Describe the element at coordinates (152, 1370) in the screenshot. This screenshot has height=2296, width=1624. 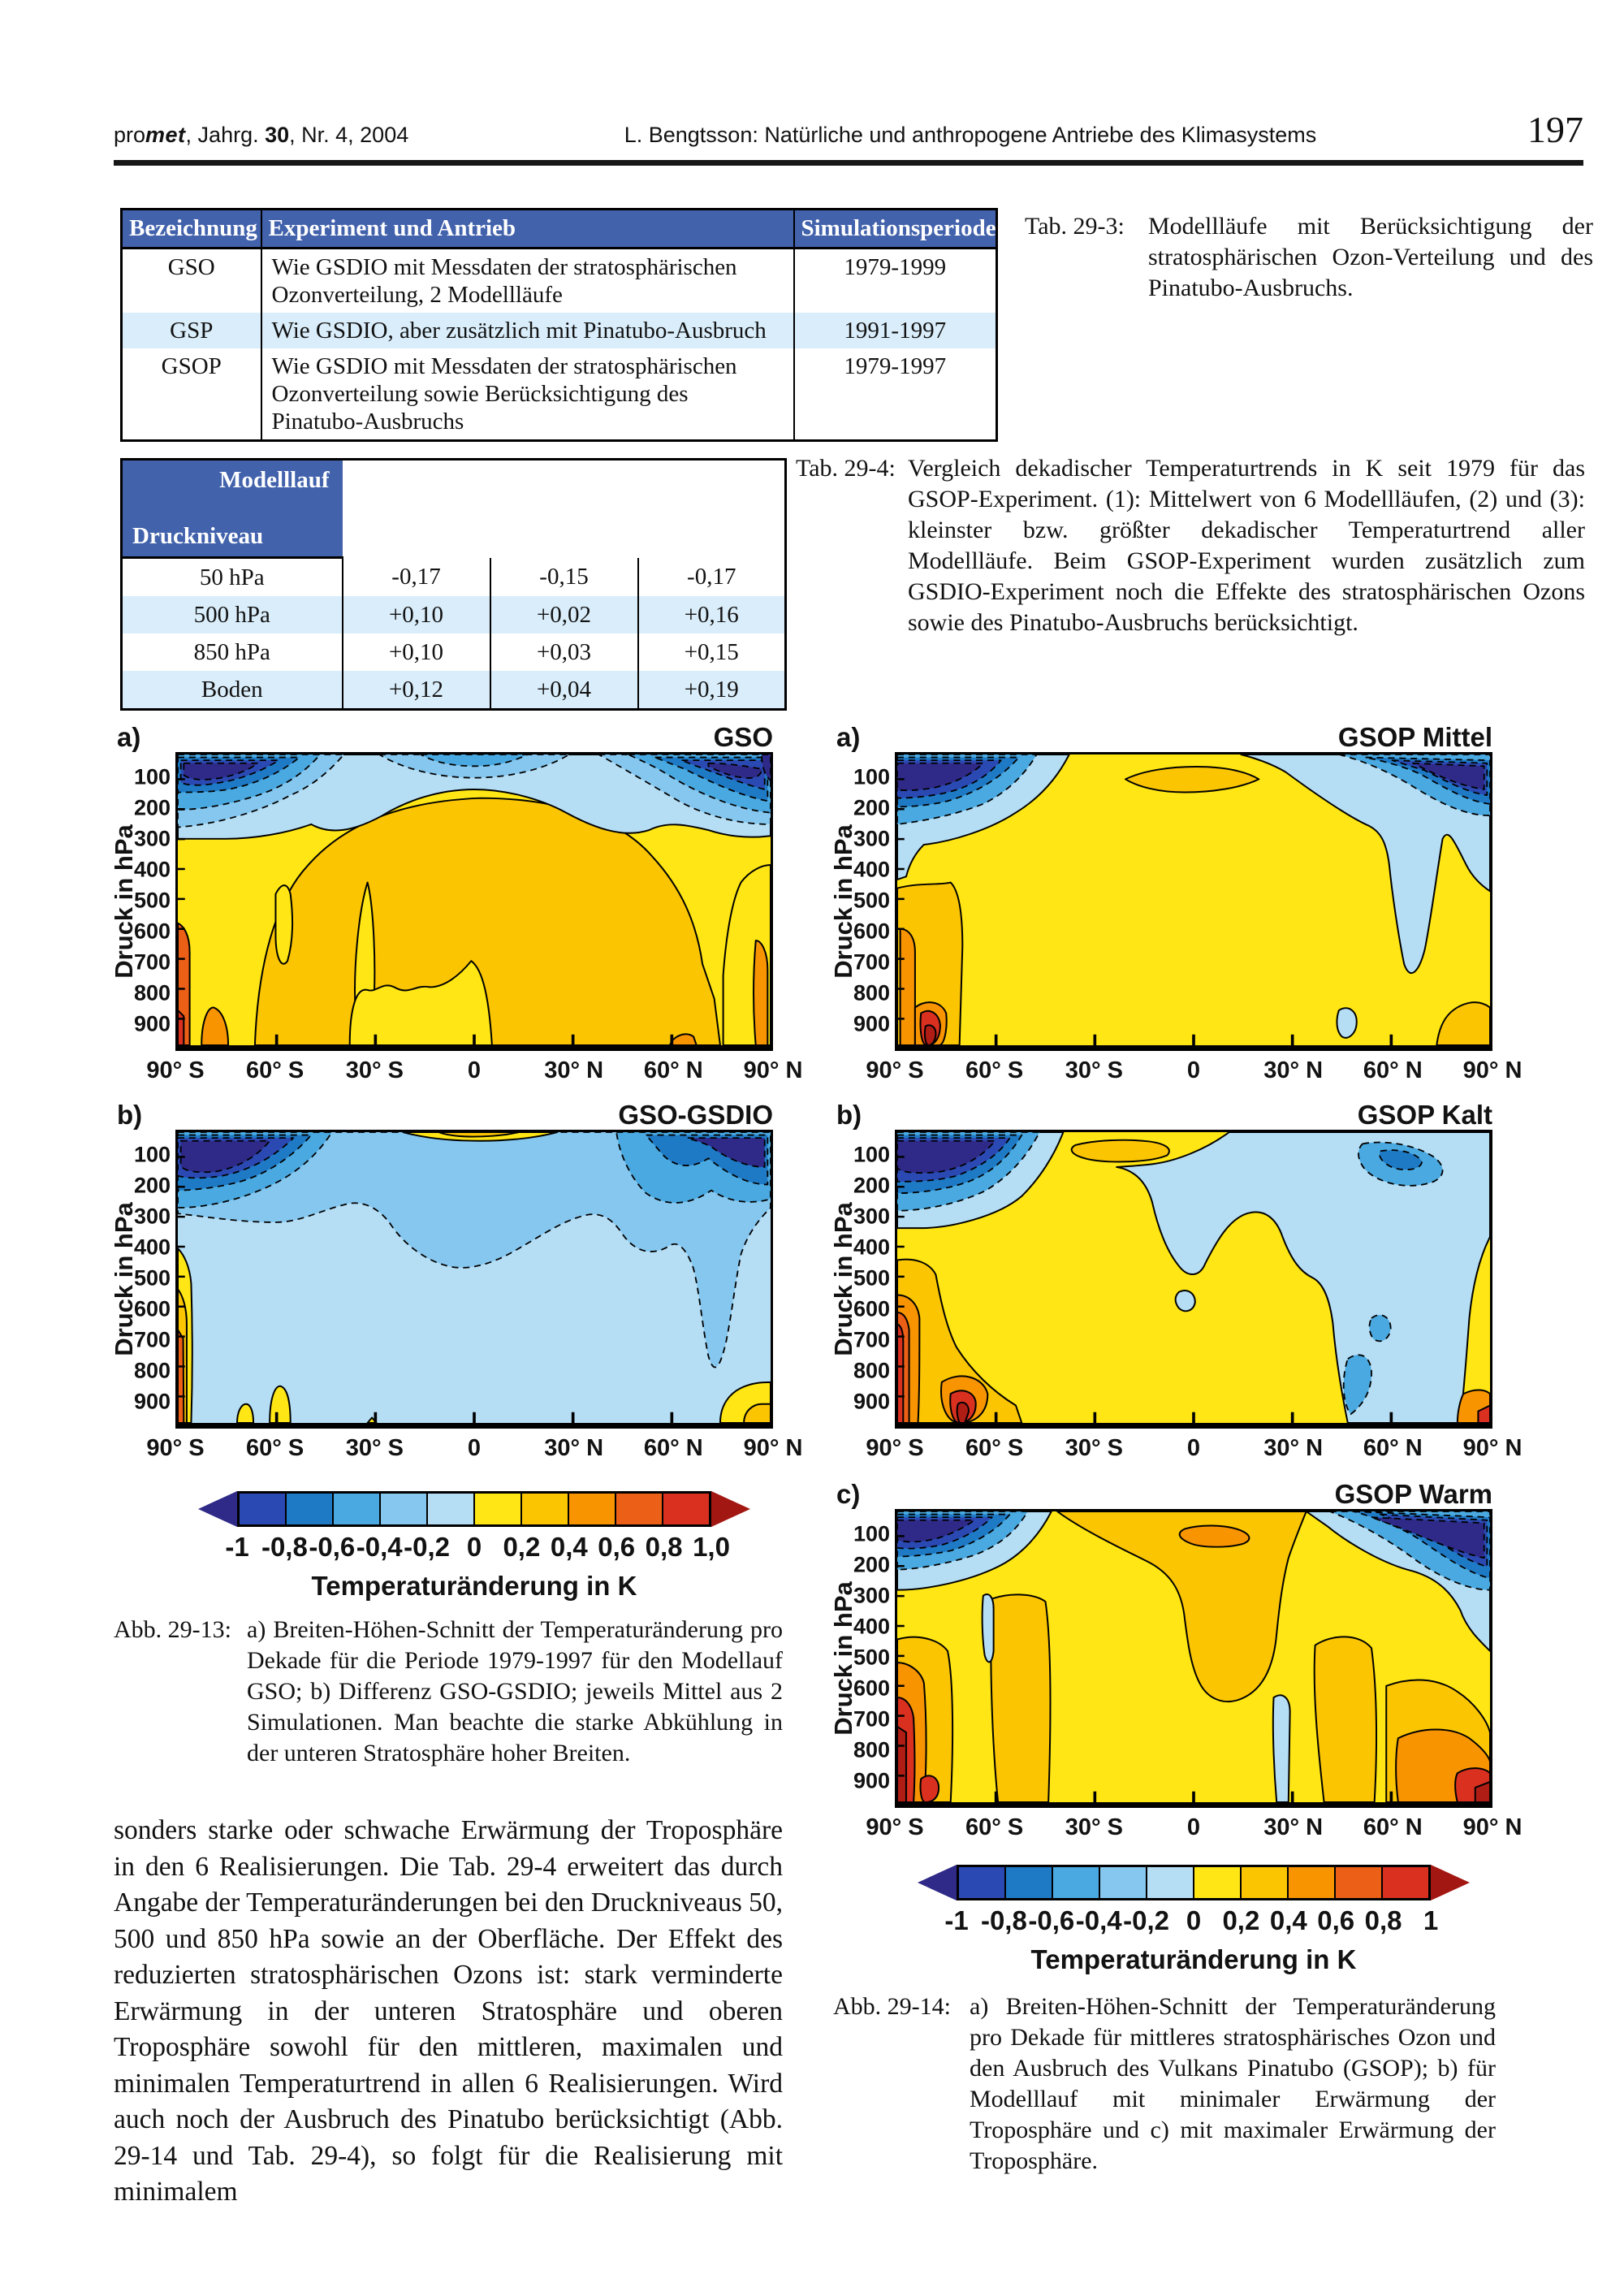
I see `y-tick-label: 800` at that location.